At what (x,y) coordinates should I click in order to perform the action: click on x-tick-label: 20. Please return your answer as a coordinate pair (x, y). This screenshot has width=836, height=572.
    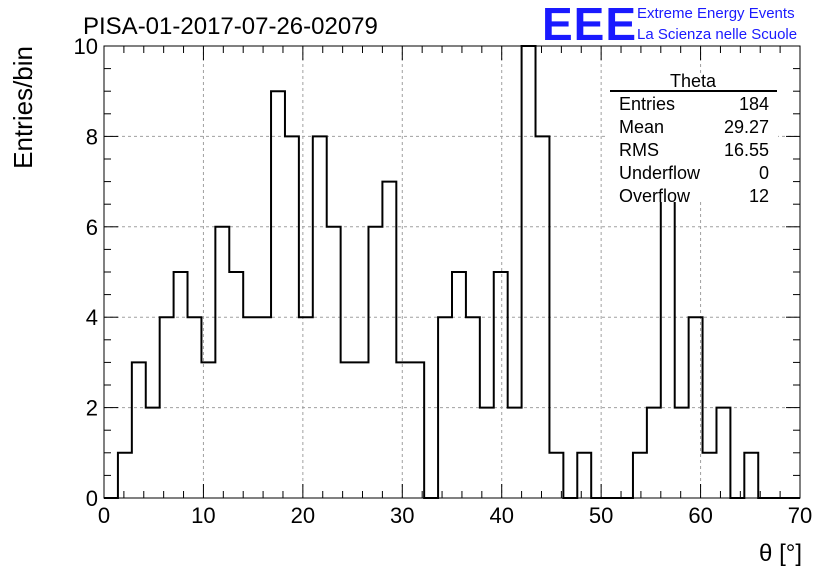
    Looking at the image, I should click on (303, 515).